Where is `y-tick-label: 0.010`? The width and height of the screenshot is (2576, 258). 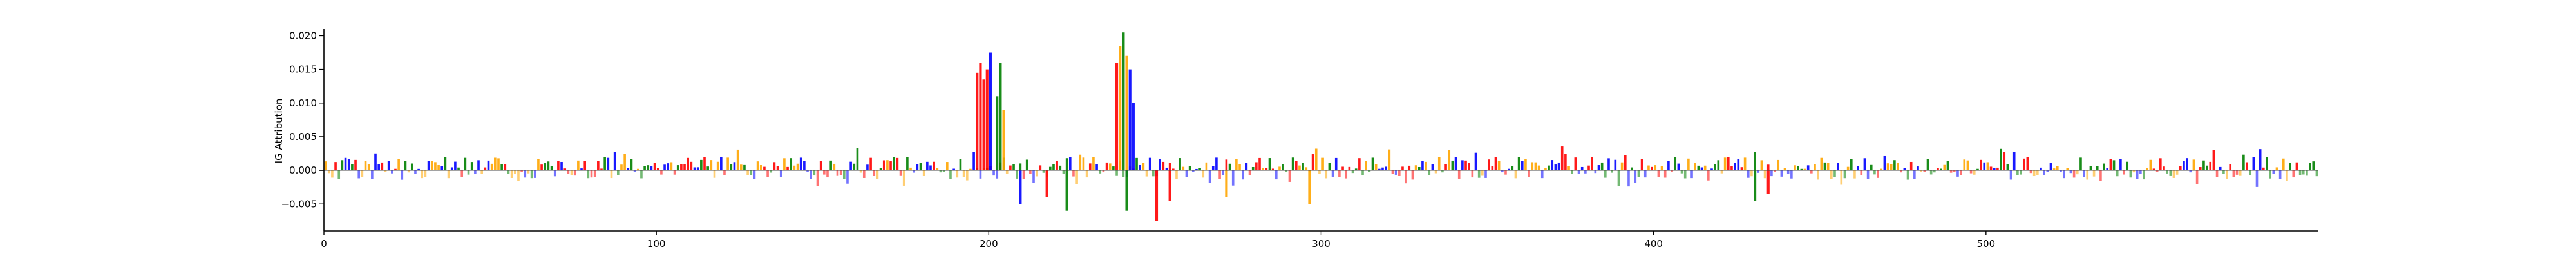 y-tick-label: 0.010 is located at coordinates (303, 103).